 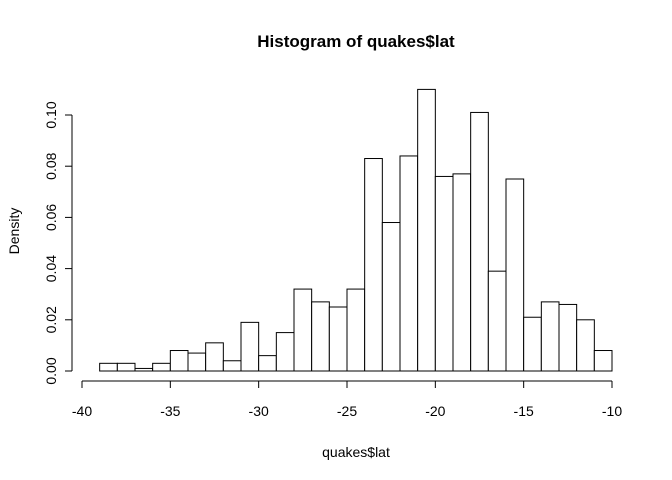 What do you see at coordinates (259, 411) in the screenshot?
I see `x-tick-label: -30` at bounding box center [259, 411].